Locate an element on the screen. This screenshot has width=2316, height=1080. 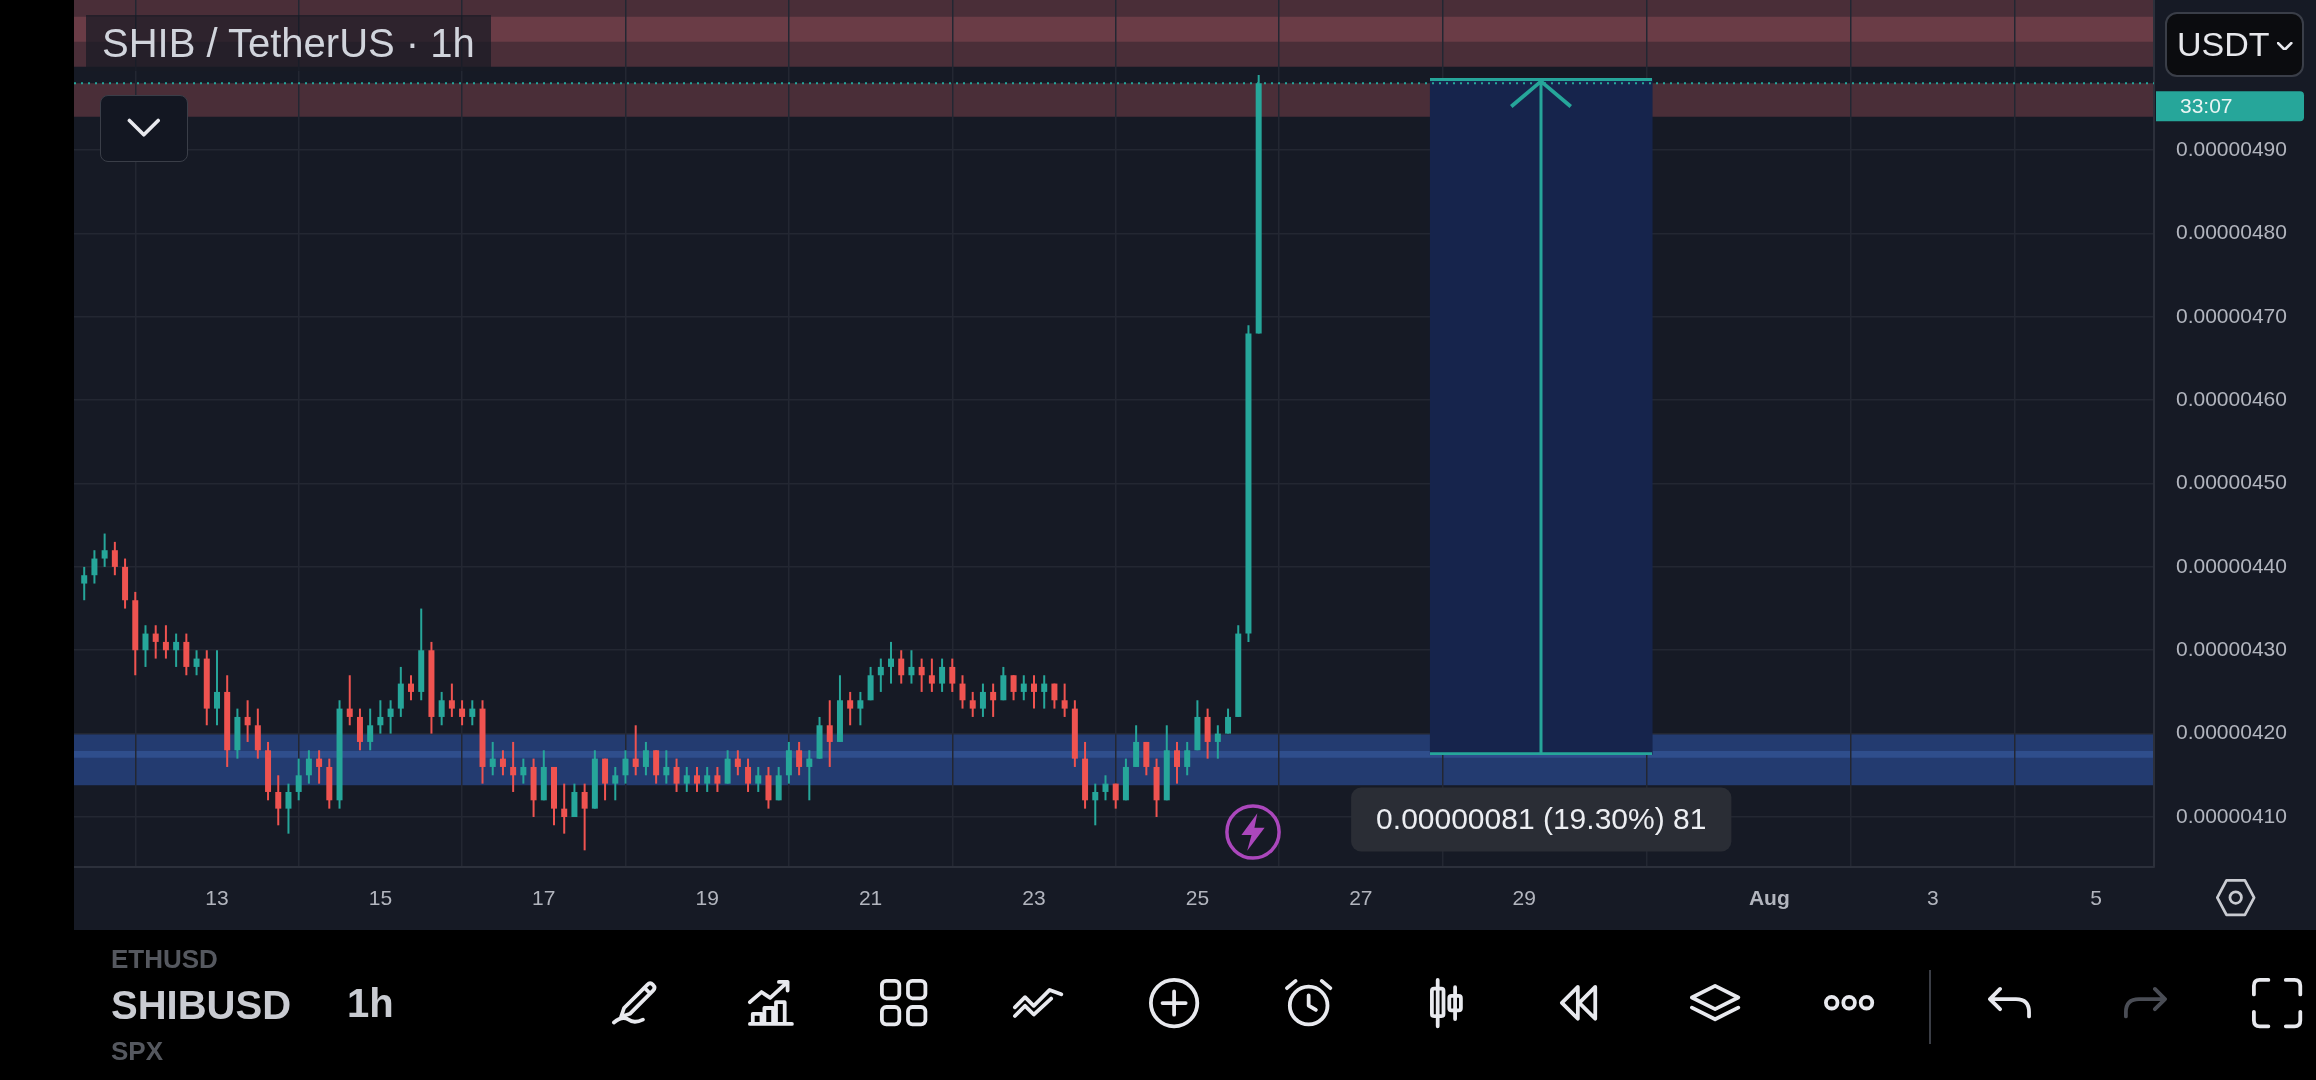
text: SHIBUSD is located at coordinates (201, 1005).